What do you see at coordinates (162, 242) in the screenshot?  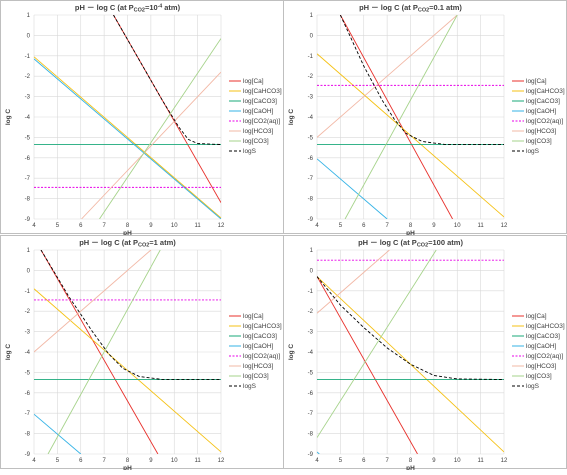 I see `chart-title-rest: =1 atm)` at bounding box center [162, 242].